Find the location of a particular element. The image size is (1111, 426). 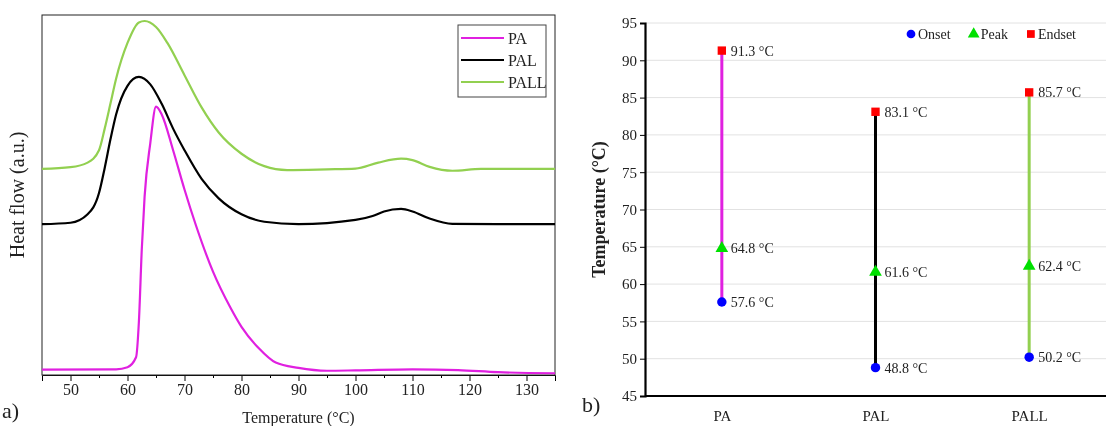

y-tick-label: 70 is located at coordinates (629, 209).